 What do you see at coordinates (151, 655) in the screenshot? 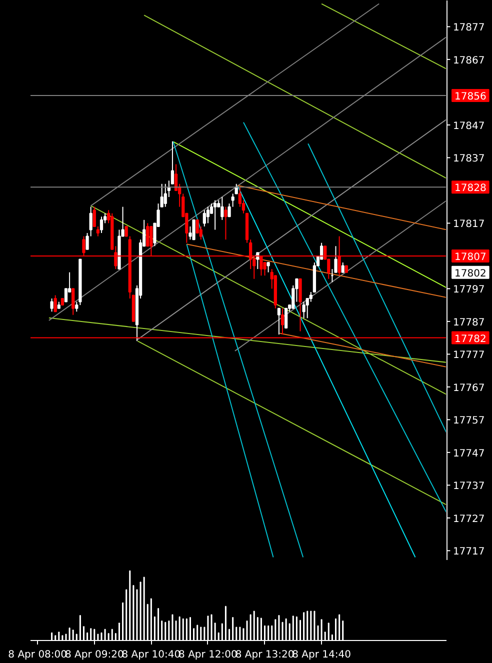
I see `x-tick-label: 8 Apr 10:40` at bounding box center [151, 655].